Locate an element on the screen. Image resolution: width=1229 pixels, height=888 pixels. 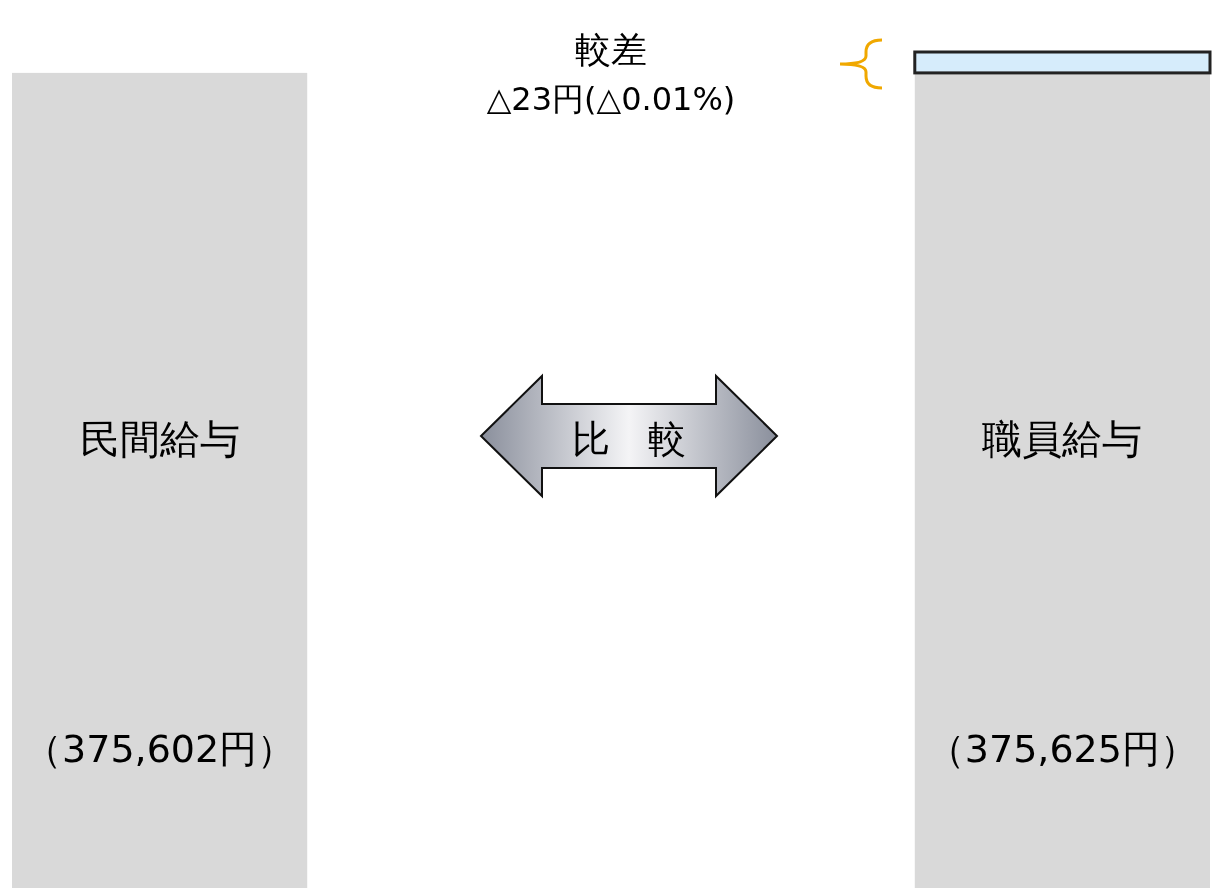
annotation: 較差 is located at coordinates (611, 49).